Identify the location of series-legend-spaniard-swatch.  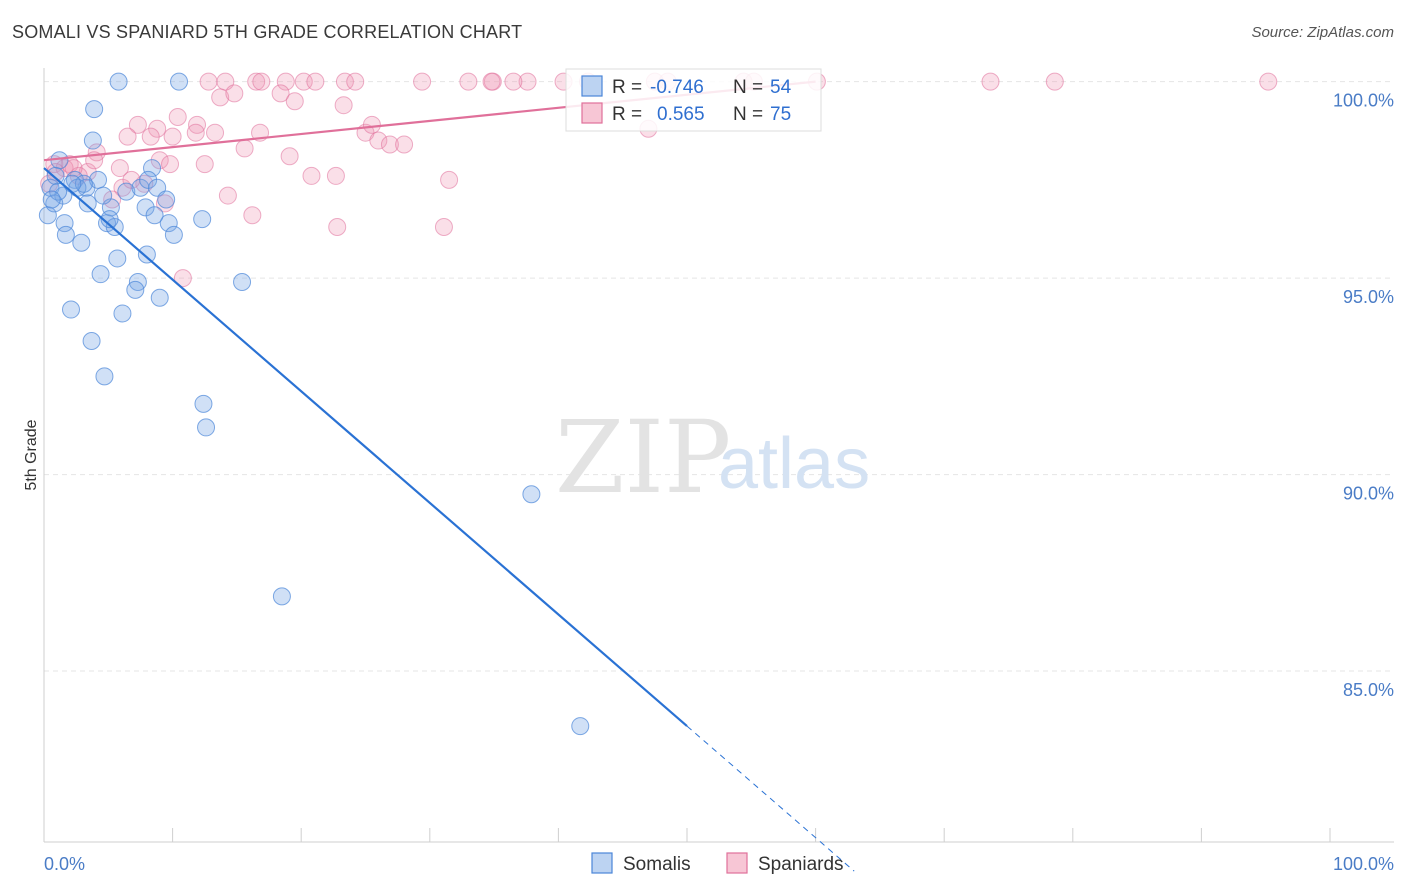
(737, 863).